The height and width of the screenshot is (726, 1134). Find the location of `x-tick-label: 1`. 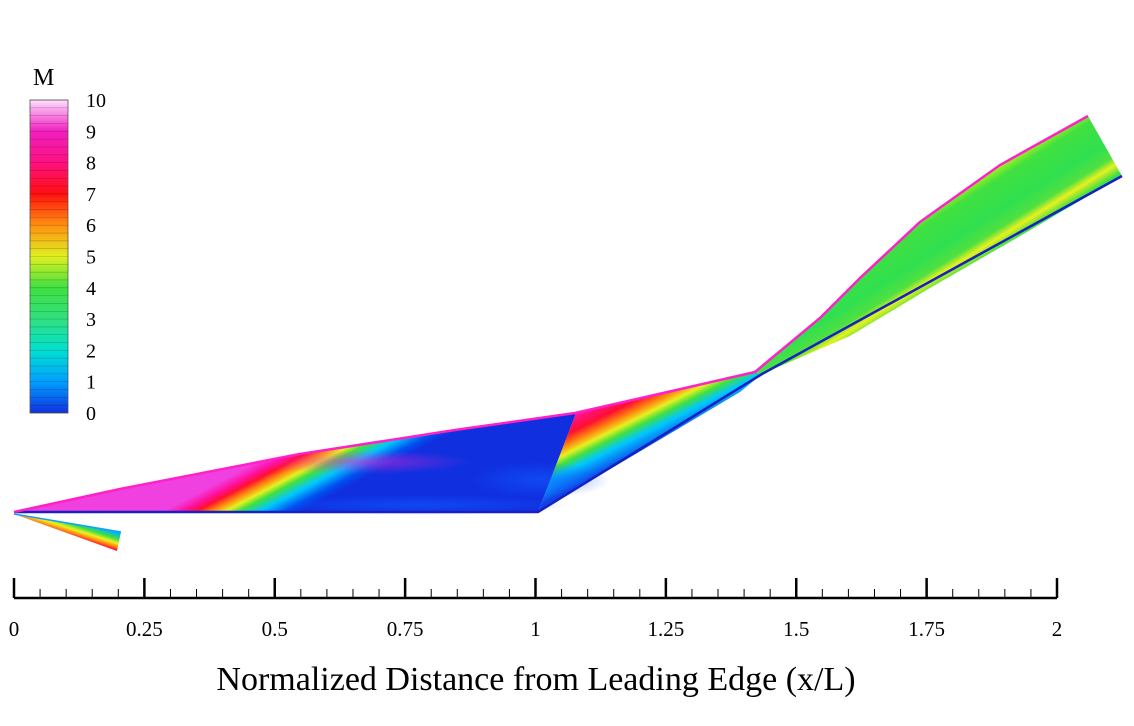

x-tick-label: 1 is located at coordinates (535, 629).